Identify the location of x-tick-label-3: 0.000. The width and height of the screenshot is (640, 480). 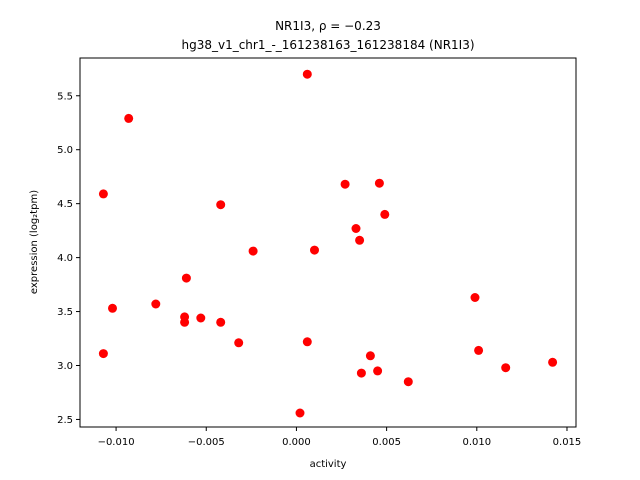
(296, 442).